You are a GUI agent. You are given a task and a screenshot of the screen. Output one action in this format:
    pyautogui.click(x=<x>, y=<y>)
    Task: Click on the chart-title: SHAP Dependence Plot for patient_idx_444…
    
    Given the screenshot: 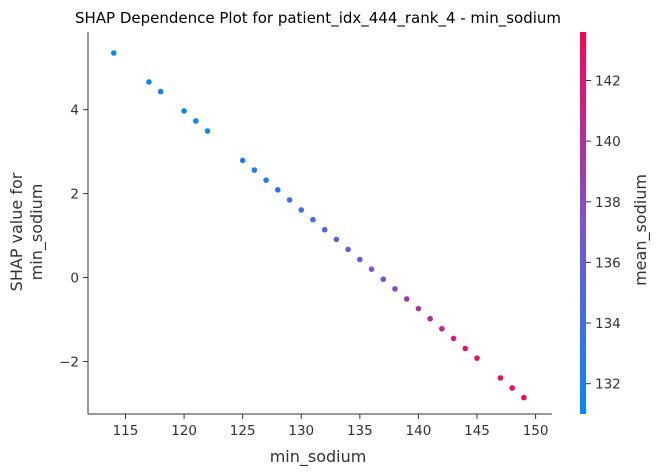 What is the action you would take?
    pyautogui.click(x=318, y=18)
    